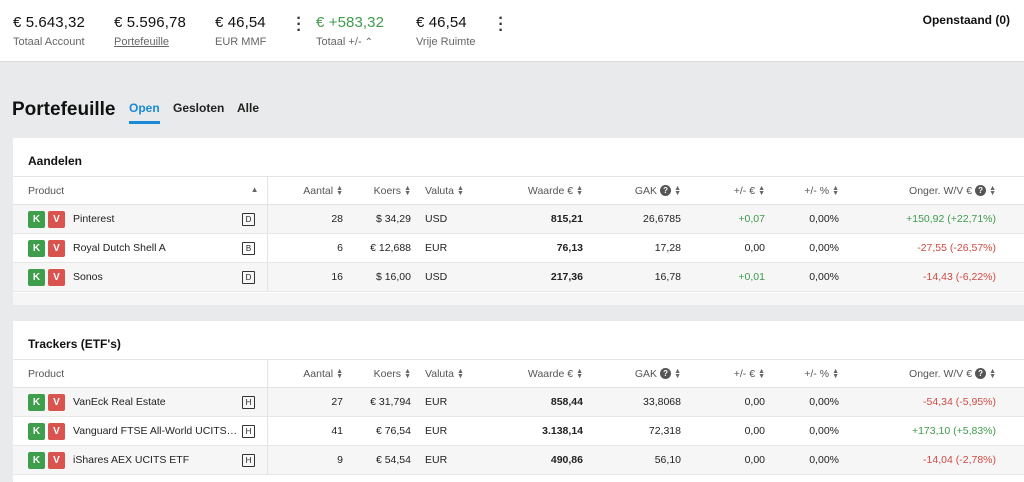 Image resolution: width=1024 pixels, height=482 pixels. I want to click on page-title: Portefeuille, so click(64, 109).